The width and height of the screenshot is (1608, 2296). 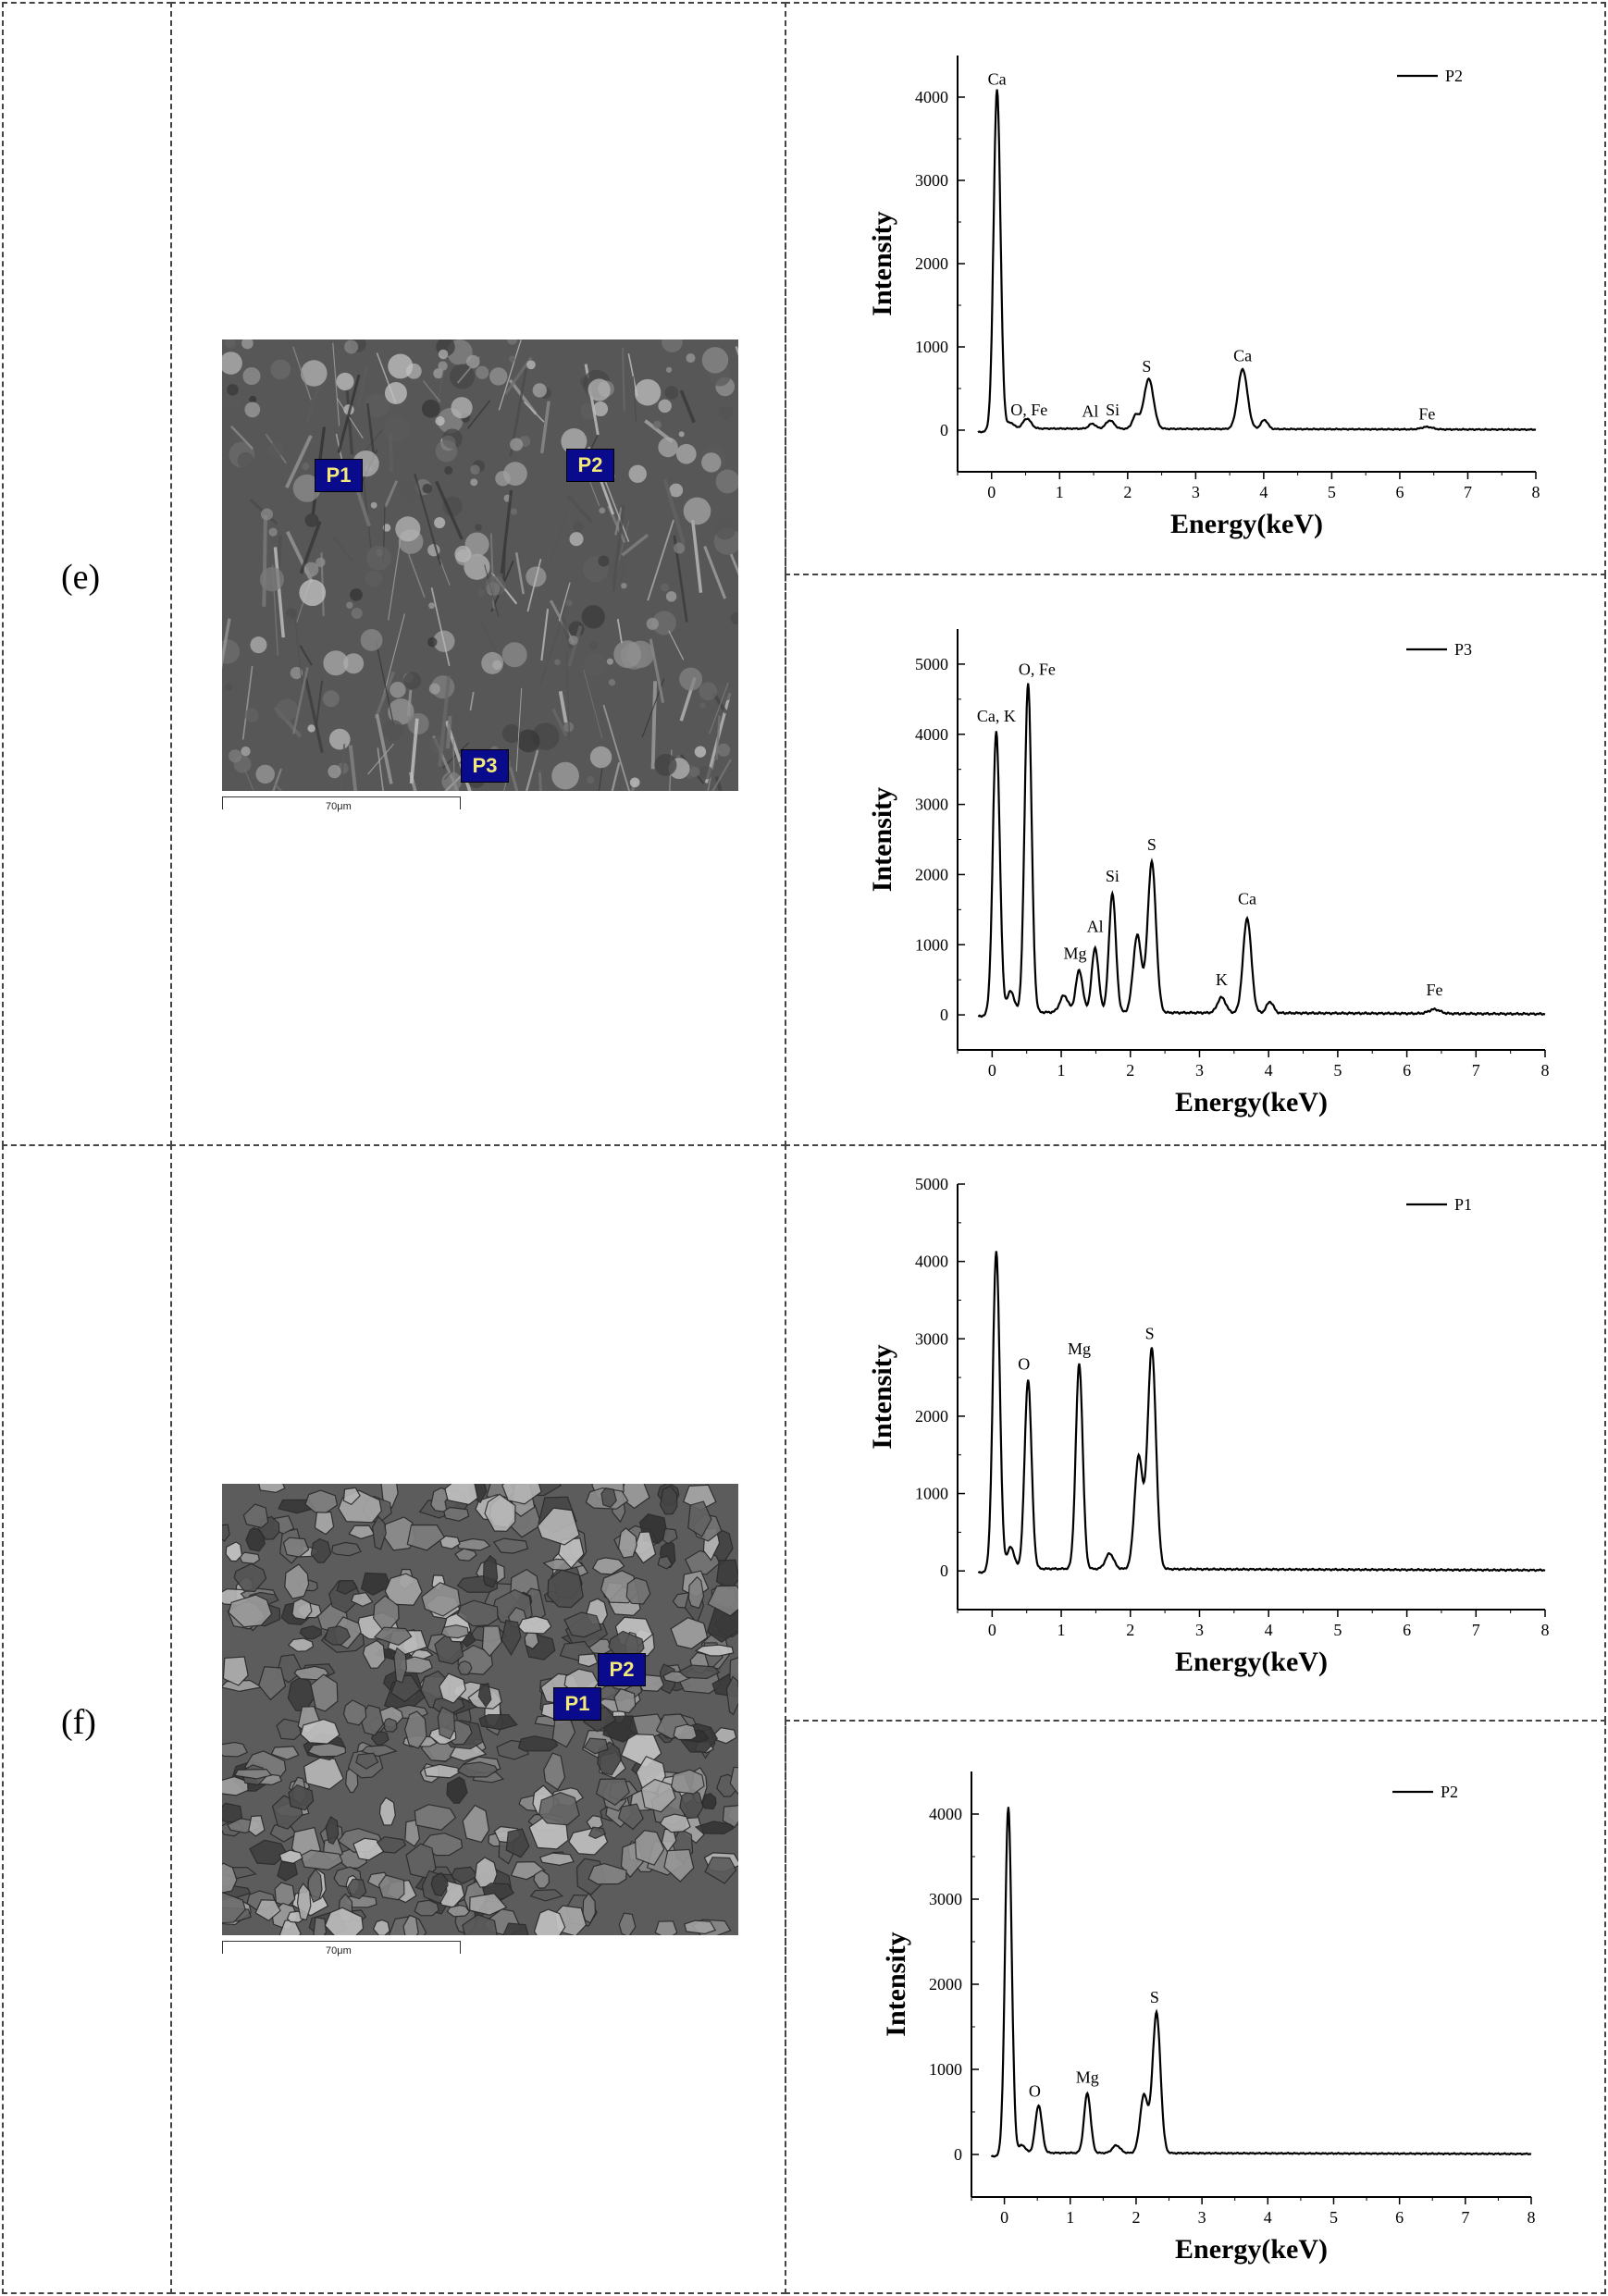 I want to click on point-marker-p3: P3, so click(x=485, y=766).